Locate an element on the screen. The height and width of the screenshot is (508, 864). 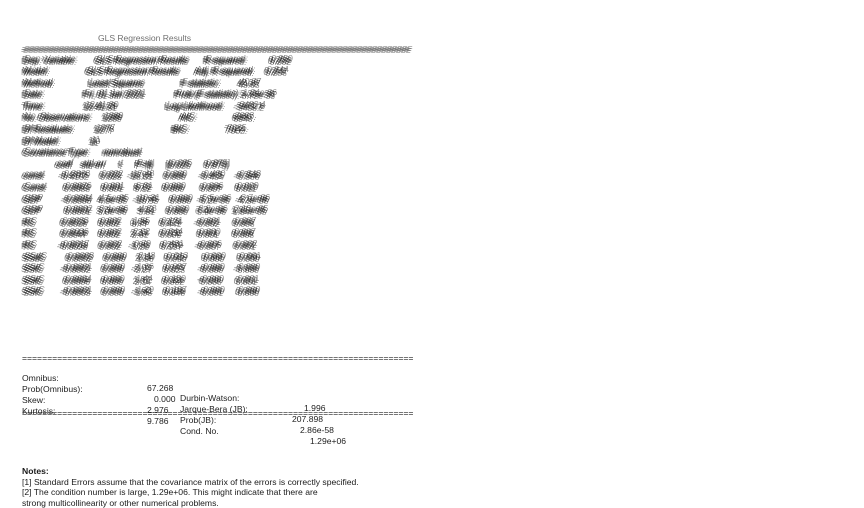
table-row: RC 0.0038 0.002 2.14 0.032 0.000 0.007 is located at coordinates (140, 233).